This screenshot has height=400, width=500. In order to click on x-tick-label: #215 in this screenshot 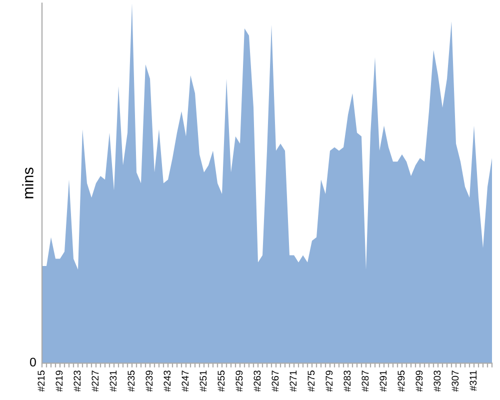, I will do `click(41, 381)`.